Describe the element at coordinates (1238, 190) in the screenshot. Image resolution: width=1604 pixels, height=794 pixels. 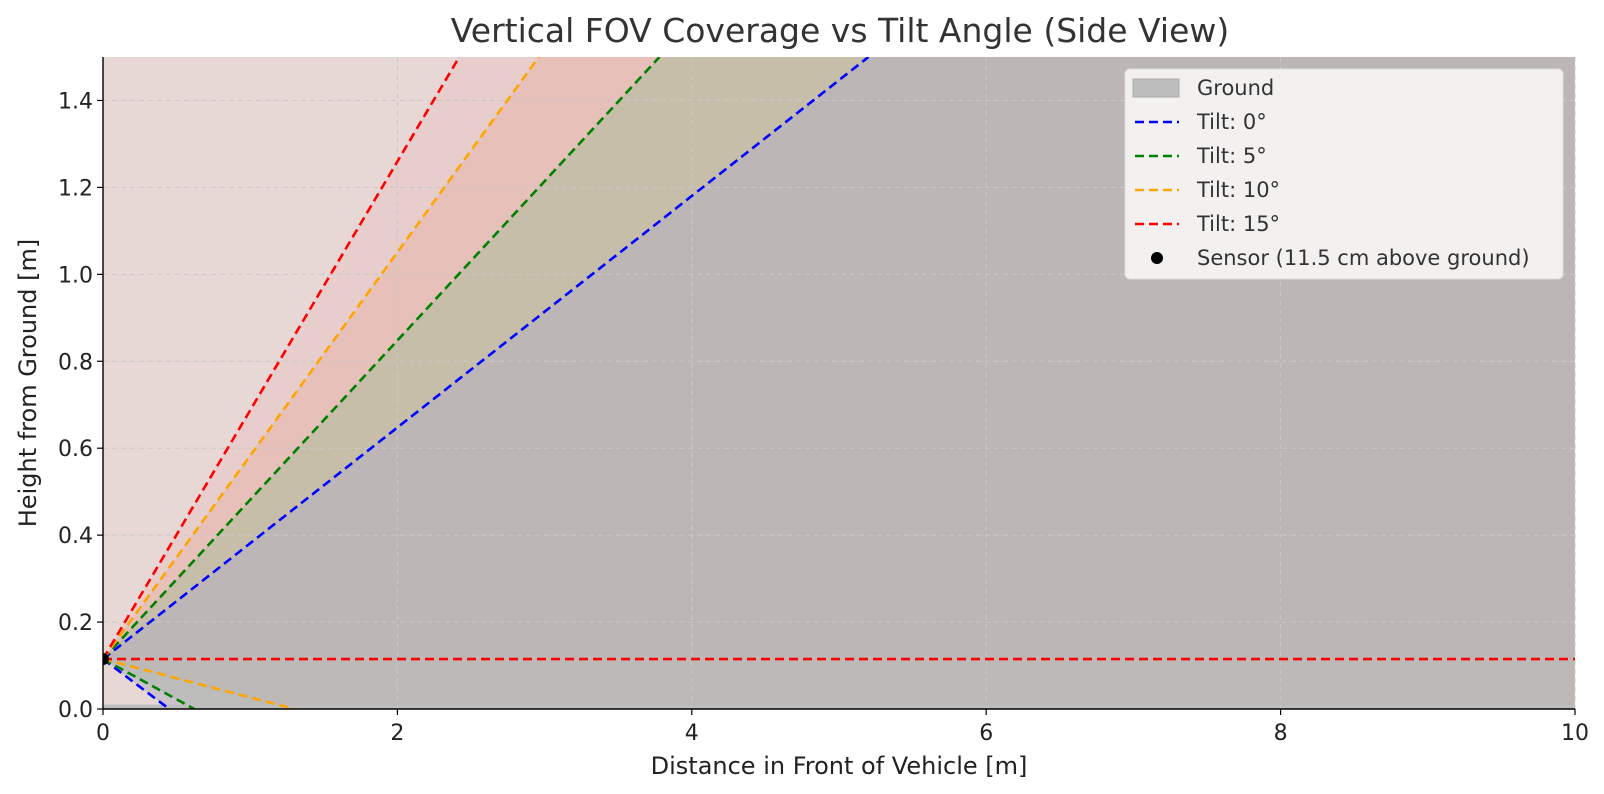
I see `legend-label: Tilt: 10°` at that location.